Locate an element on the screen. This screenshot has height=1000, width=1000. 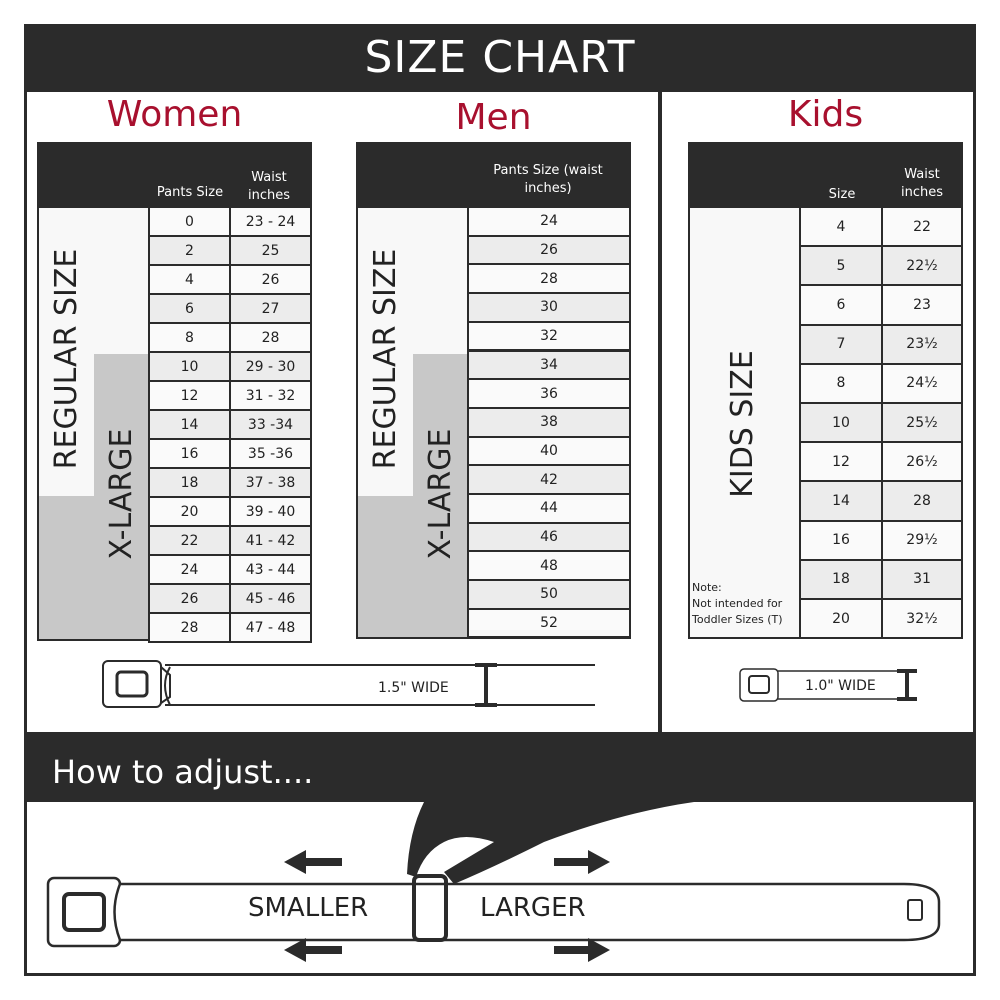
women-pants-size-cell: 20 is located at coordinates (189, 511).